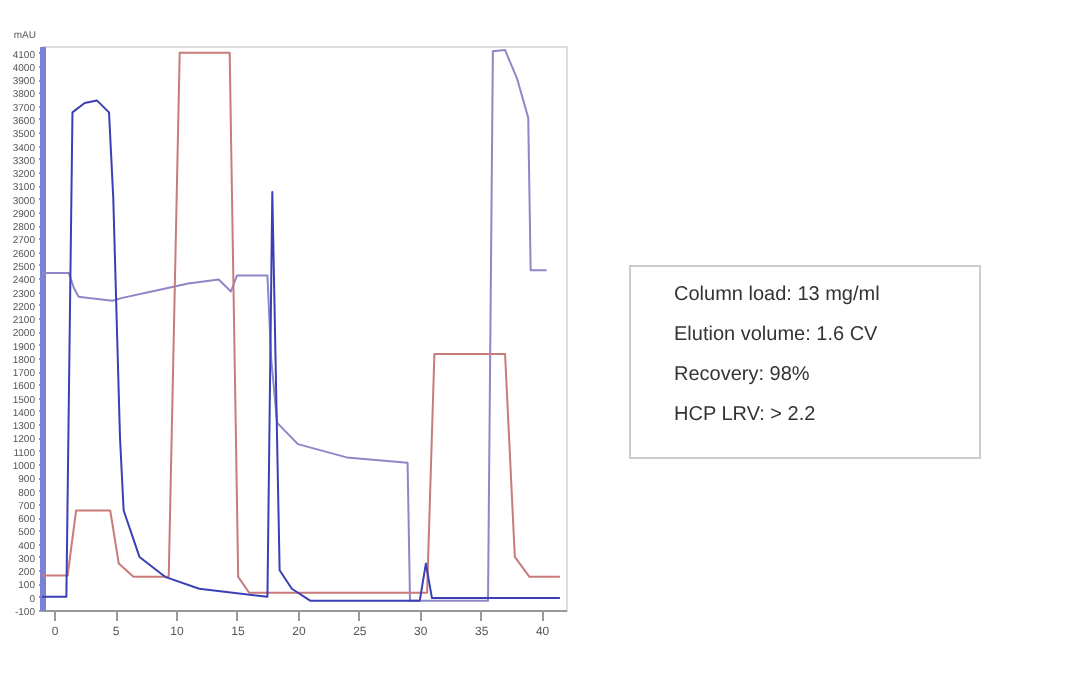  Describe the element at coordinates (776, 335) in the screenshot. I see `text: Elution volume: 1.6 CV` at that location.